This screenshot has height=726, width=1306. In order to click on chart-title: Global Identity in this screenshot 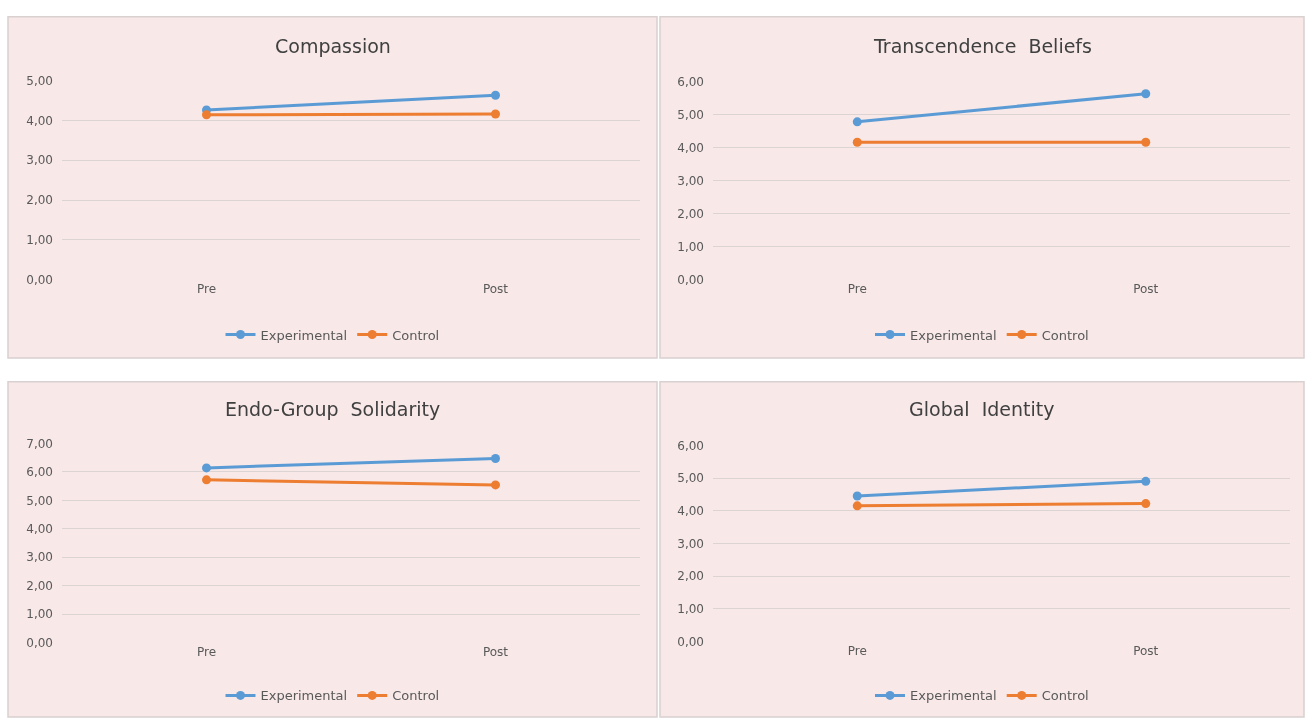, I will do `click(982, 409)`.